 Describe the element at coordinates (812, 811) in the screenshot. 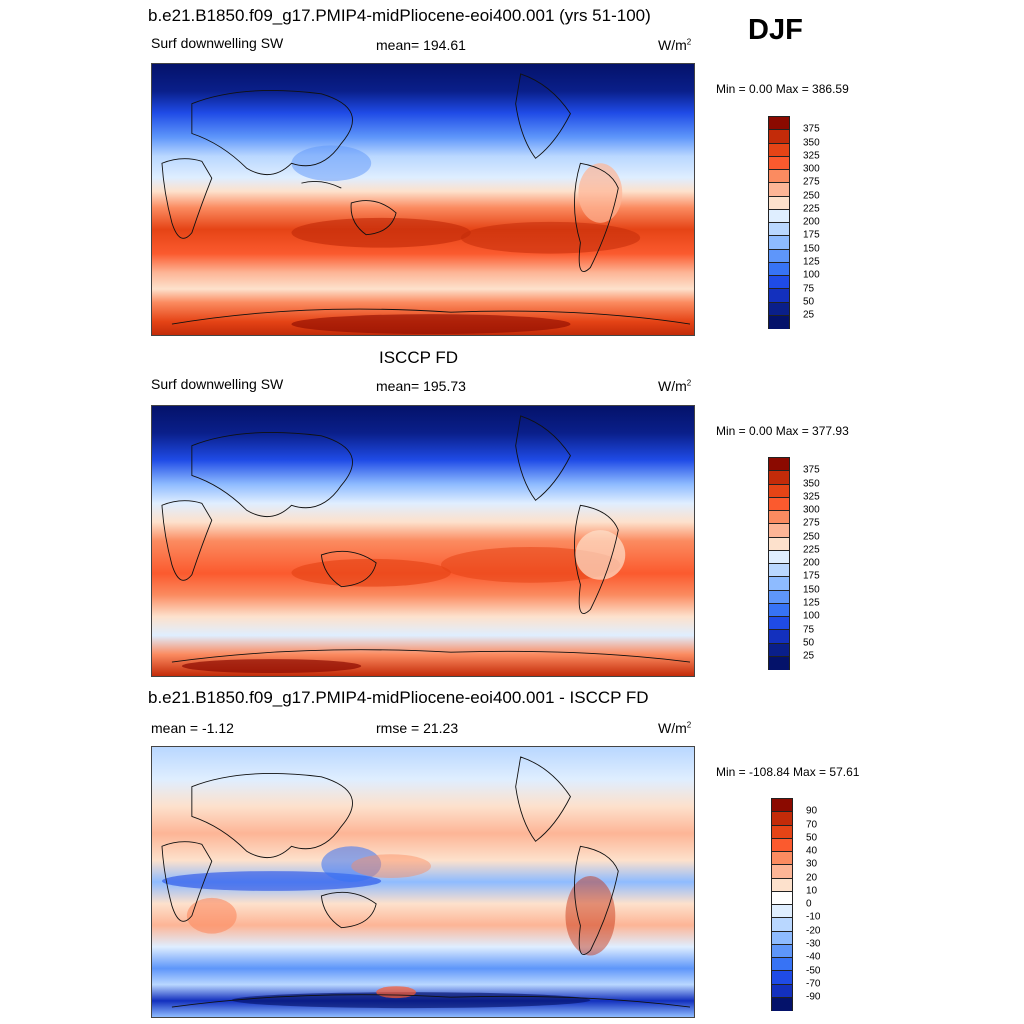

I see `colorbar-tick-label: 90` at that location.